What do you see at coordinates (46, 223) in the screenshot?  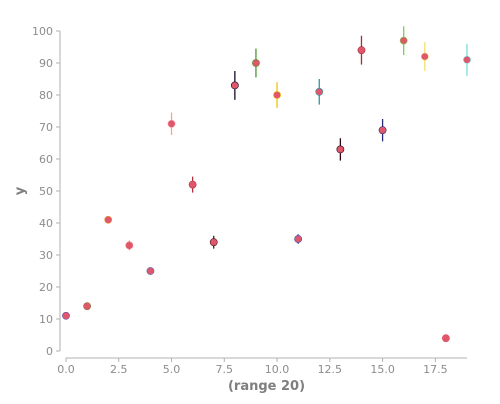 I see `y-tick-label: 40` at bounding box center [46, 223].